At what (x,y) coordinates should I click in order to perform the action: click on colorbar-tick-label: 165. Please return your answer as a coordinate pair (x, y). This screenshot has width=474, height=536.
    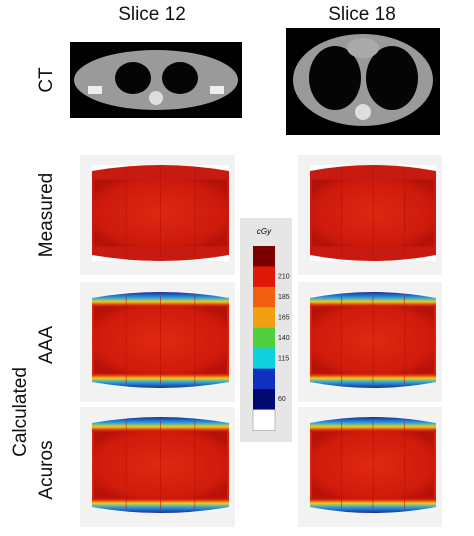
    Looking at the image, I should click on (284, 317).